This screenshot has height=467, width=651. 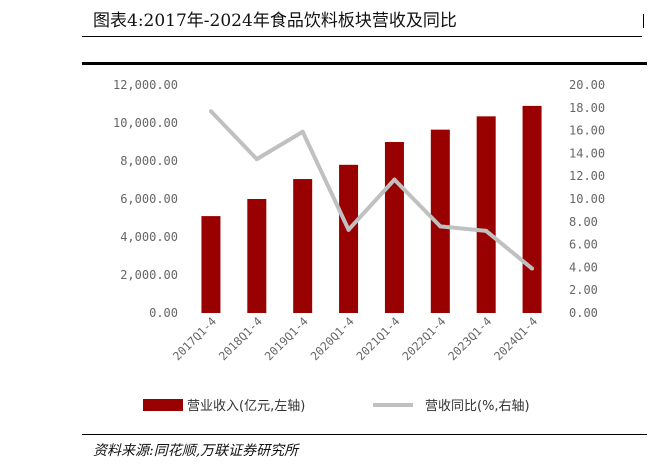 I want to click on chart-title: 图表4:2017年-2024年食品饮料板块营收及同比, so click(x=275, y=21).